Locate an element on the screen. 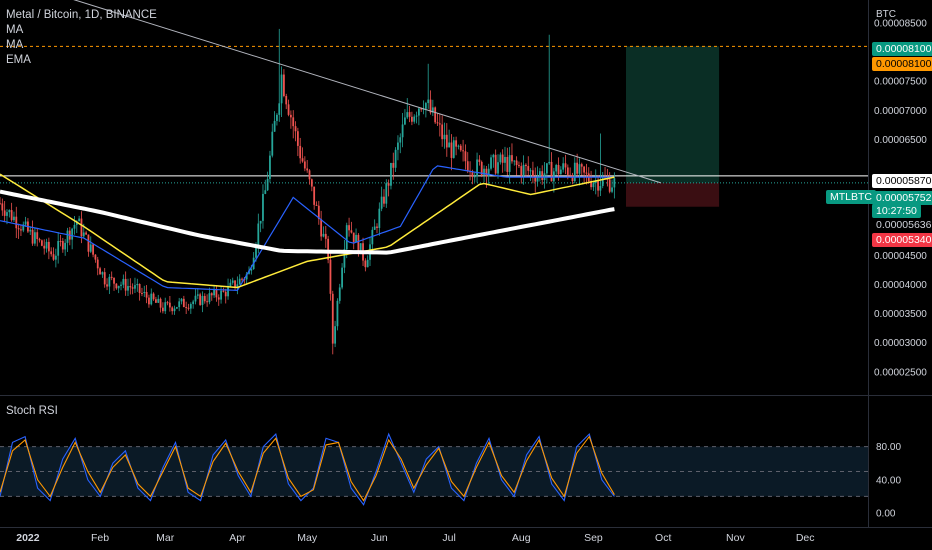  indicator-ema: EMA is located at coordinates (18, 60).